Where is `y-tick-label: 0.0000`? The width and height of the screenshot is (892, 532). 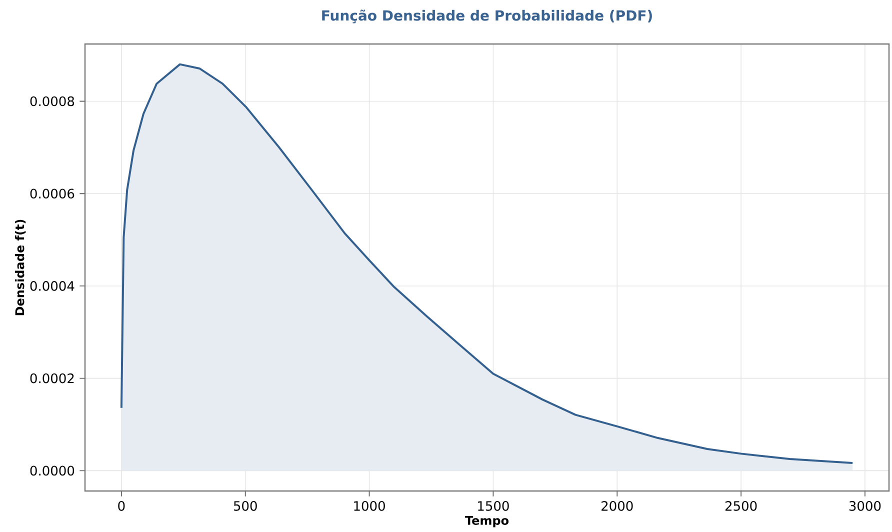
y-tick-label: 0.0000 is located at coordinates (52, 471).